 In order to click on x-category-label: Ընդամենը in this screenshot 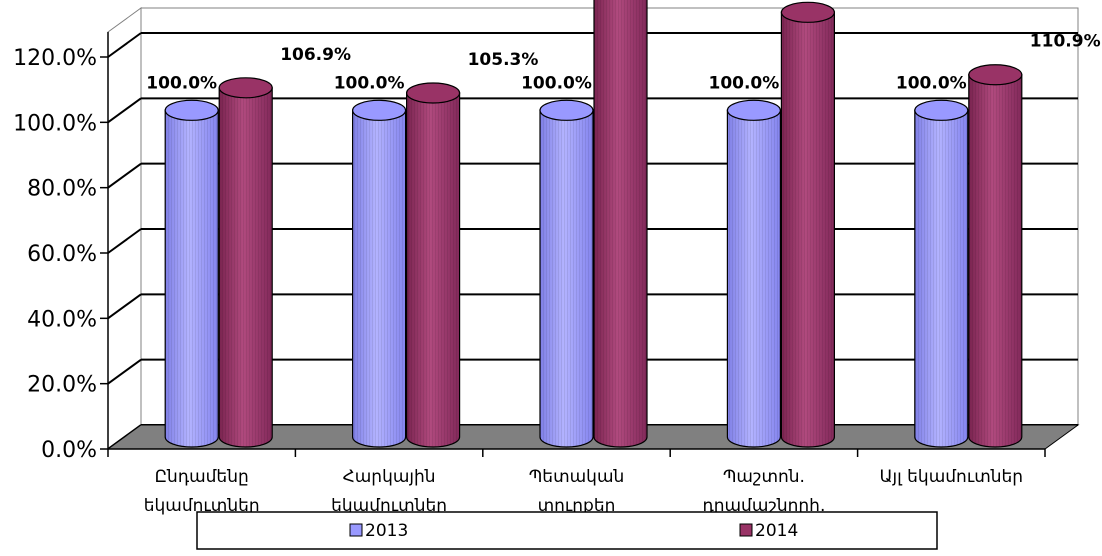, I will do `click(202, 477)`.